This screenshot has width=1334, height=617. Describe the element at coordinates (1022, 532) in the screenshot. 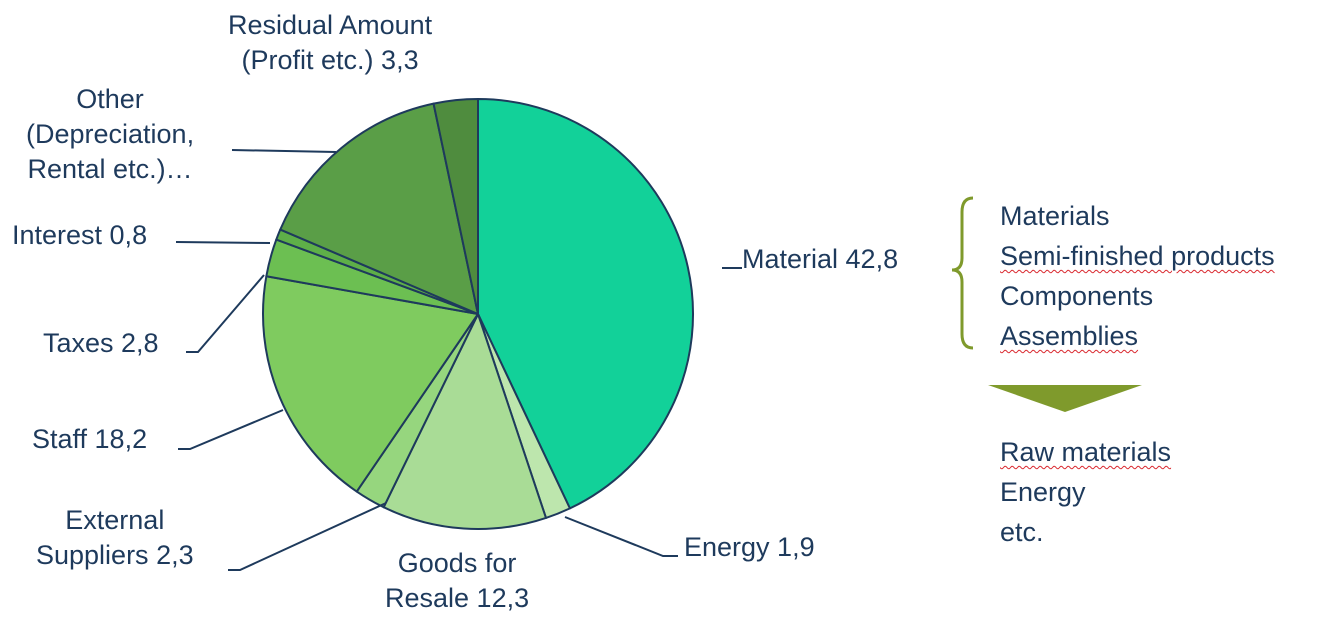

I see `derived-item: etc.` at that location.